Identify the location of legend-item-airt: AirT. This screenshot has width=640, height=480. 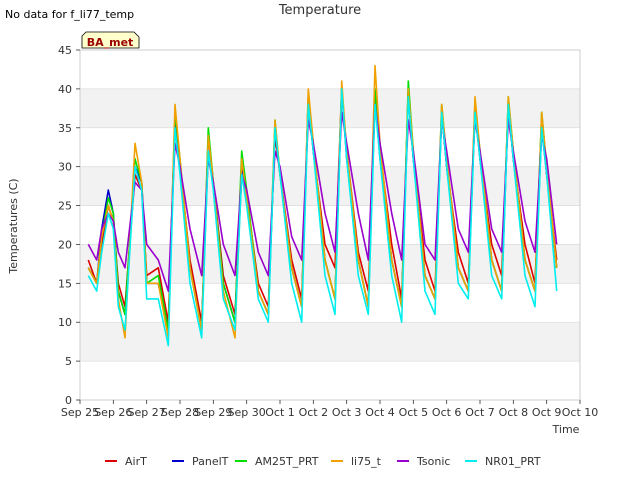
(126, 461).